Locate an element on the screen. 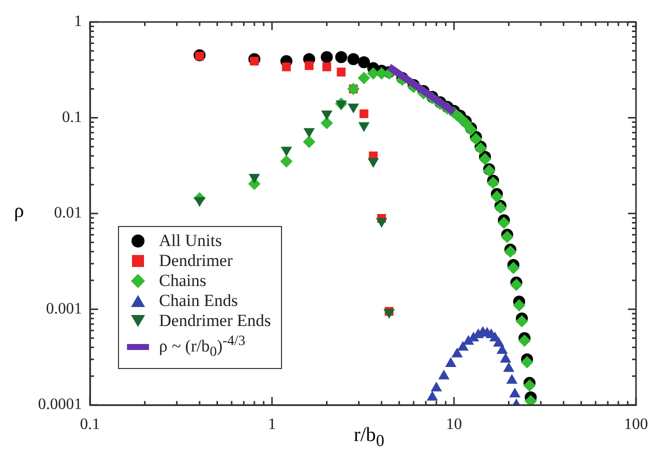 This screenshot has height=456, width=658. x-axis-title: r/b$_{0}$ is located at coordinates (369, 437).